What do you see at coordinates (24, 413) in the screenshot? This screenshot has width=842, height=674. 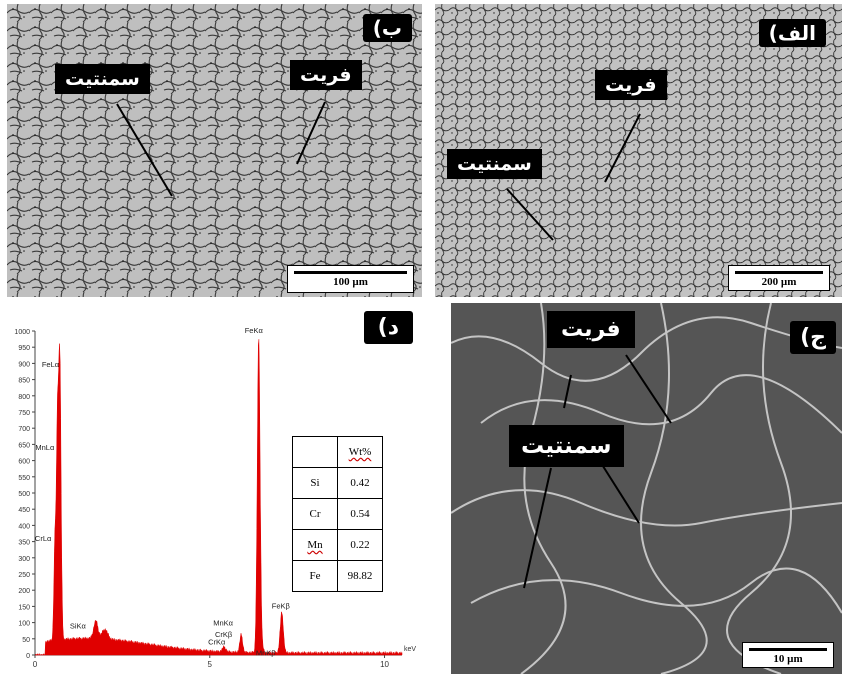 I see `y-tick-label: 750` at bounding box center [24, 413].